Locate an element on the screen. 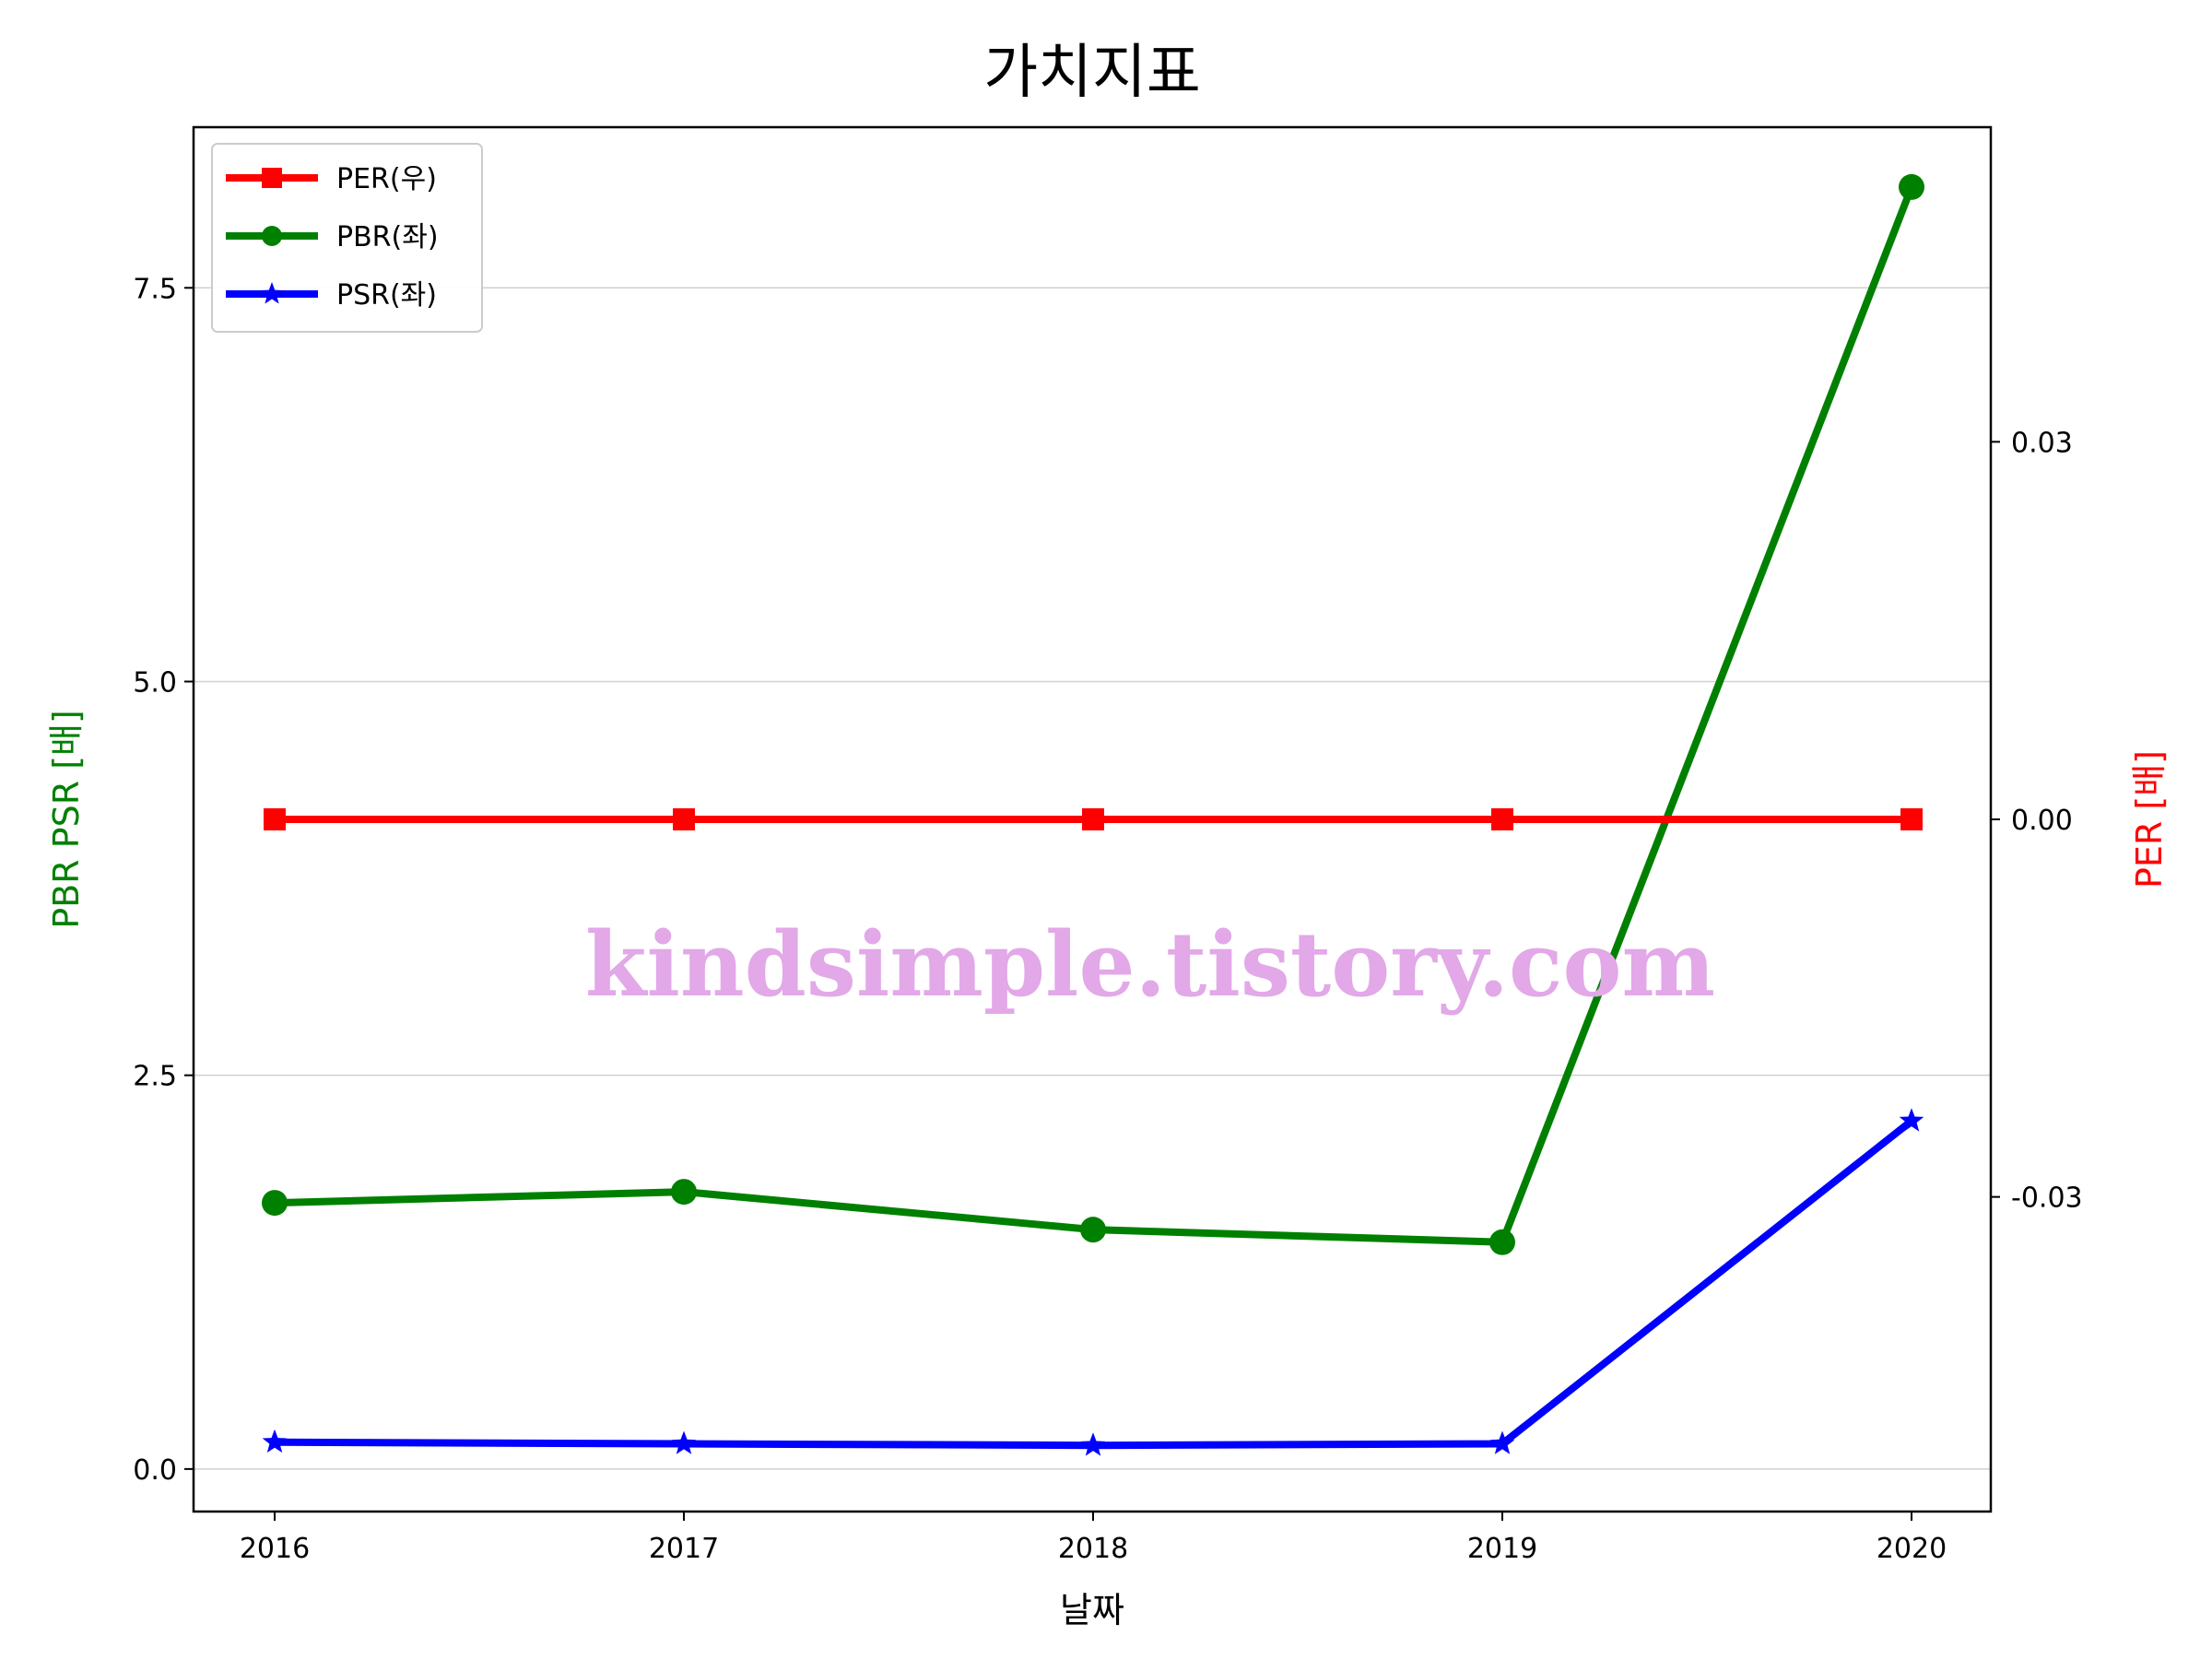  legend-box is located at coordinates (347, 238).